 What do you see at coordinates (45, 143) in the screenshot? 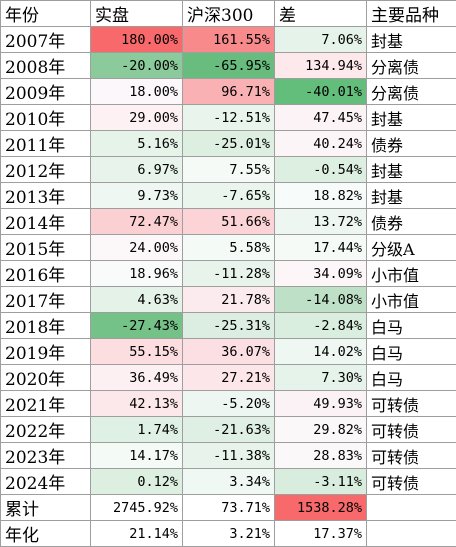
I see `year-cell: 2011年` at bounding box center [45, 143].